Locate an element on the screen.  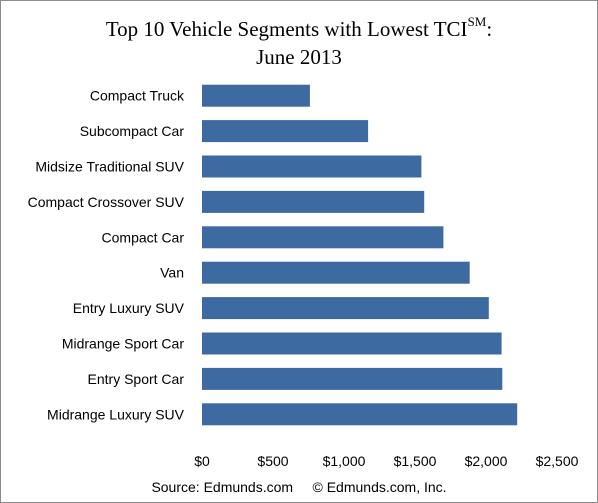
chart-title-main: Top 10 Vehicle Segments with Lowest TCI is located at coordinates (286, 29).